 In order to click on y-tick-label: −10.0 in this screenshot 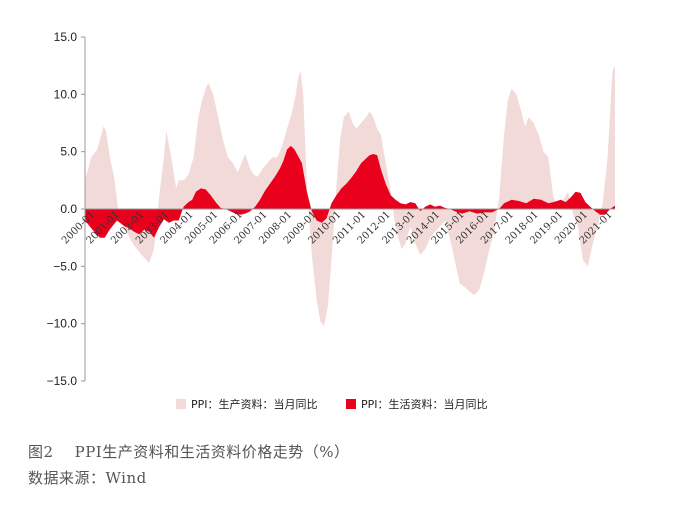, I will do `click(62, 324)`.